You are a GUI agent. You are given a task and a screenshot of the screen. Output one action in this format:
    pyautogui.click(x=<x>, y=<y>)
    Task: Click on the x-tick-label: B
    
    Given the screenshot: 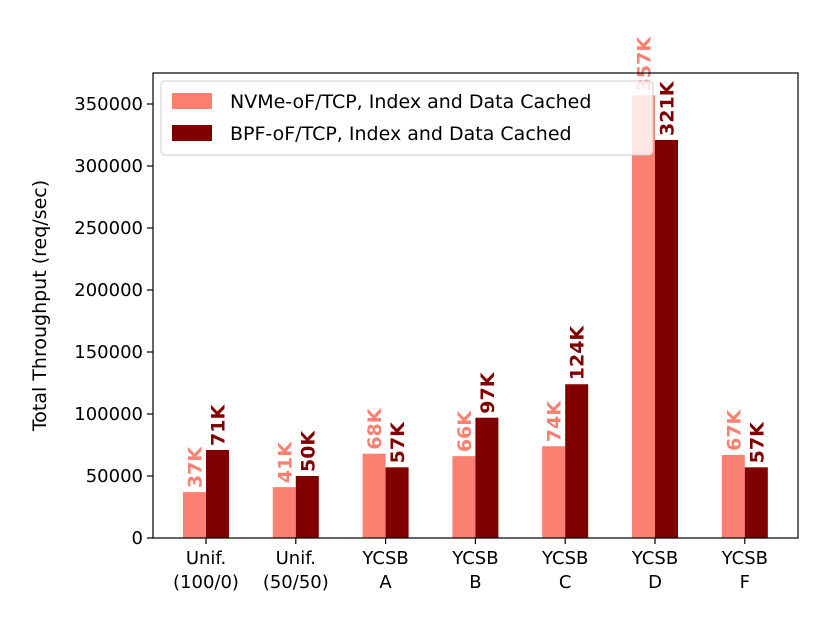 What is the action you would take?
    pyautogui.click(x=475, y=582)
    